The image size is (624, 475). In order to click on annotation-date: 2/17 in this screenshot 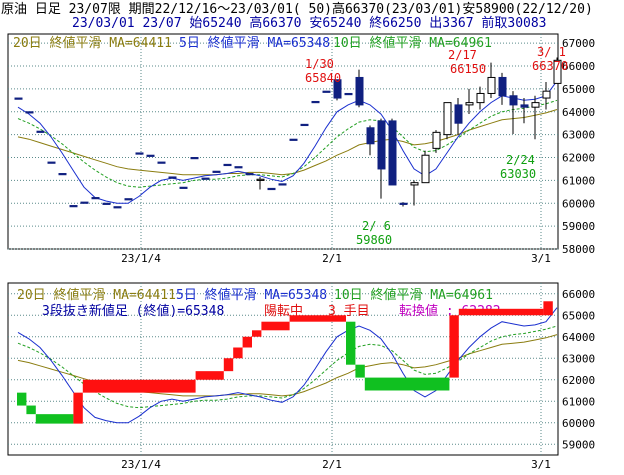, I will do `click(462, 55)`.